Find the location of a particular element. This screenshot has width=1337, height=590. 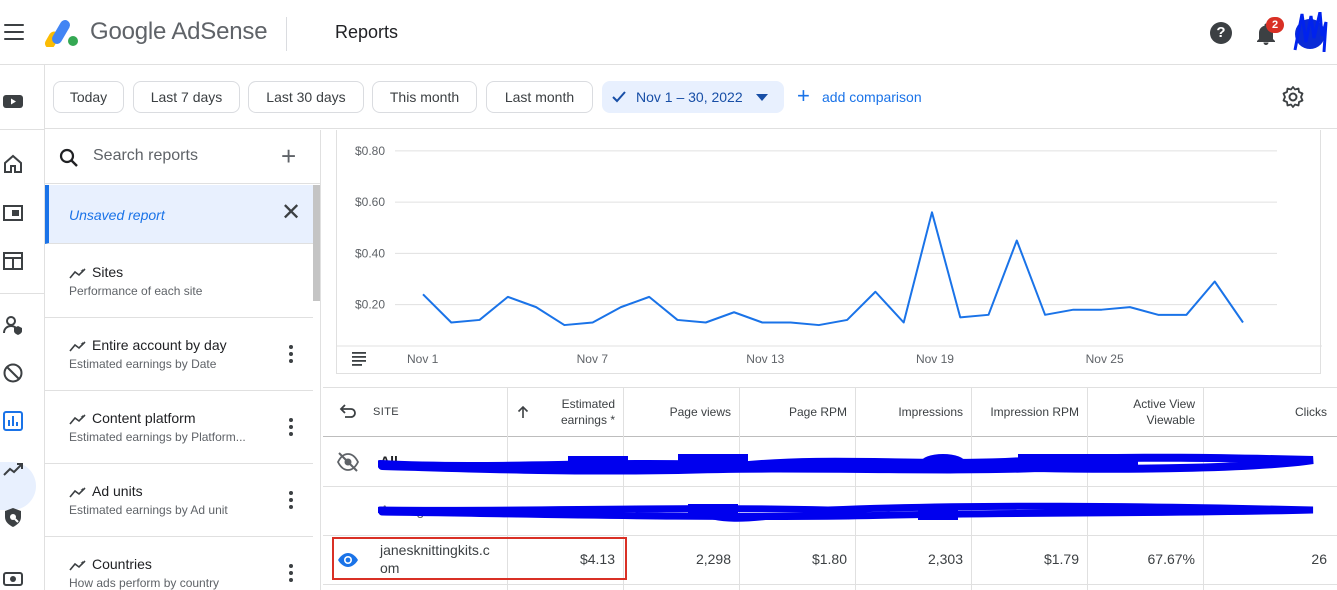

sidebar-scrollbar is located at coordinates (316, 243).